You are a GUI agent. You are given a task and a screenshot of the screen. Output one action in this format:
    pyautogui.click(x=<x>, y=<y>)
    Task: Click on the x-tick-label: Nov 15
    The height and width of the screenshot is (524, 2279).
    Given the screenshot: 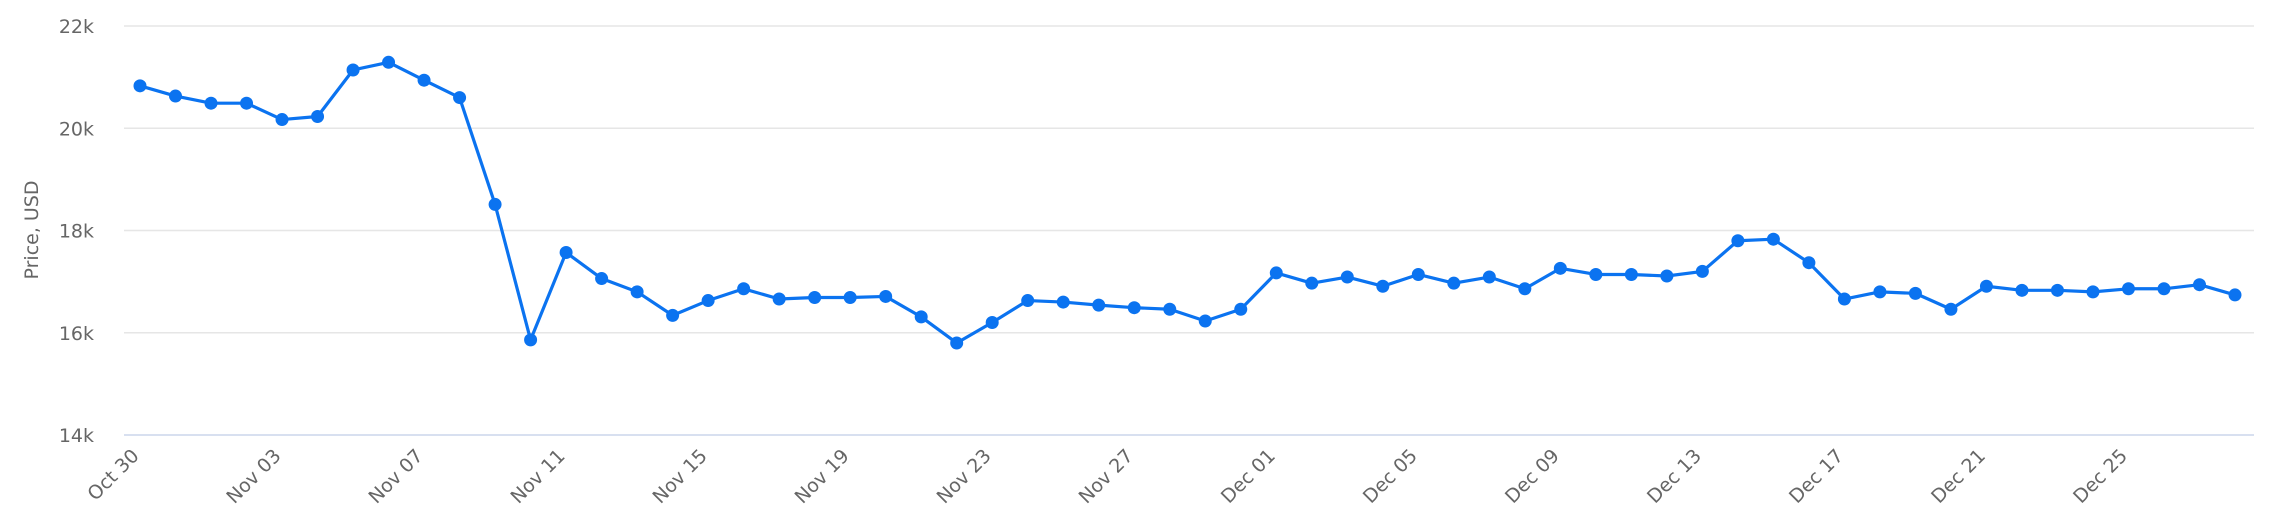 What is the action you would take?
    pyautogui.click(x=680, y=476)
    